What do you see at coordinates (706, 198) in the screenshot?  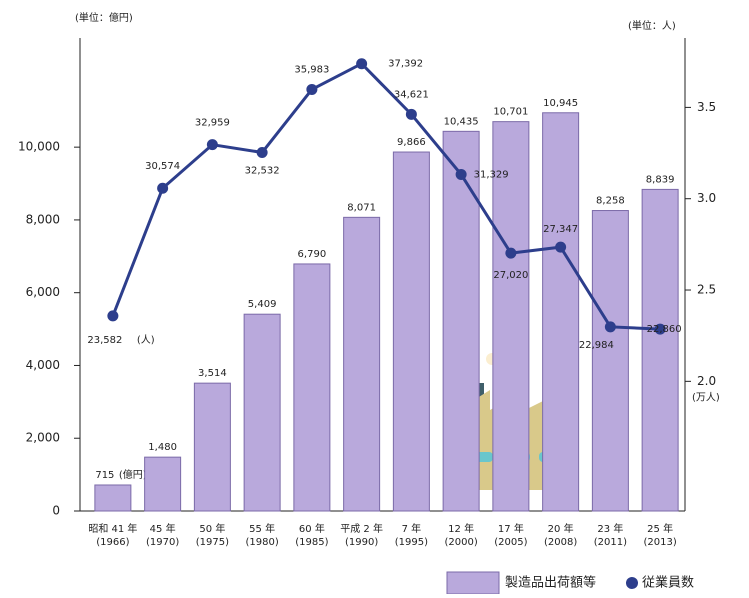 I see `y2-tick-label: 3.0` at bounding box center [706, 198].